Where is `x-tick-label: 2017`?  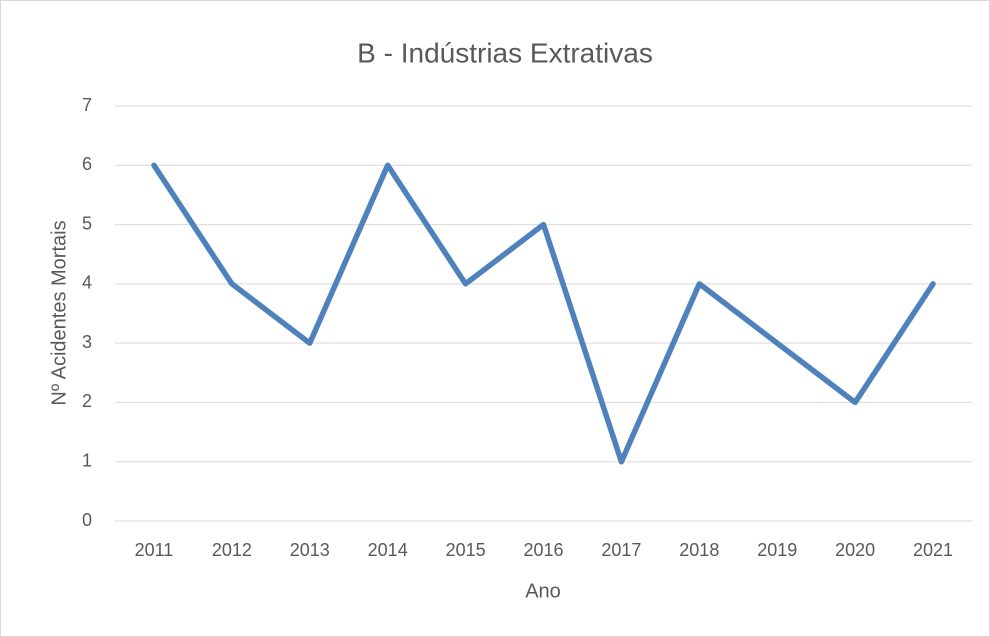 x-tick-label: 2017 is located at coordinates (621, 550).